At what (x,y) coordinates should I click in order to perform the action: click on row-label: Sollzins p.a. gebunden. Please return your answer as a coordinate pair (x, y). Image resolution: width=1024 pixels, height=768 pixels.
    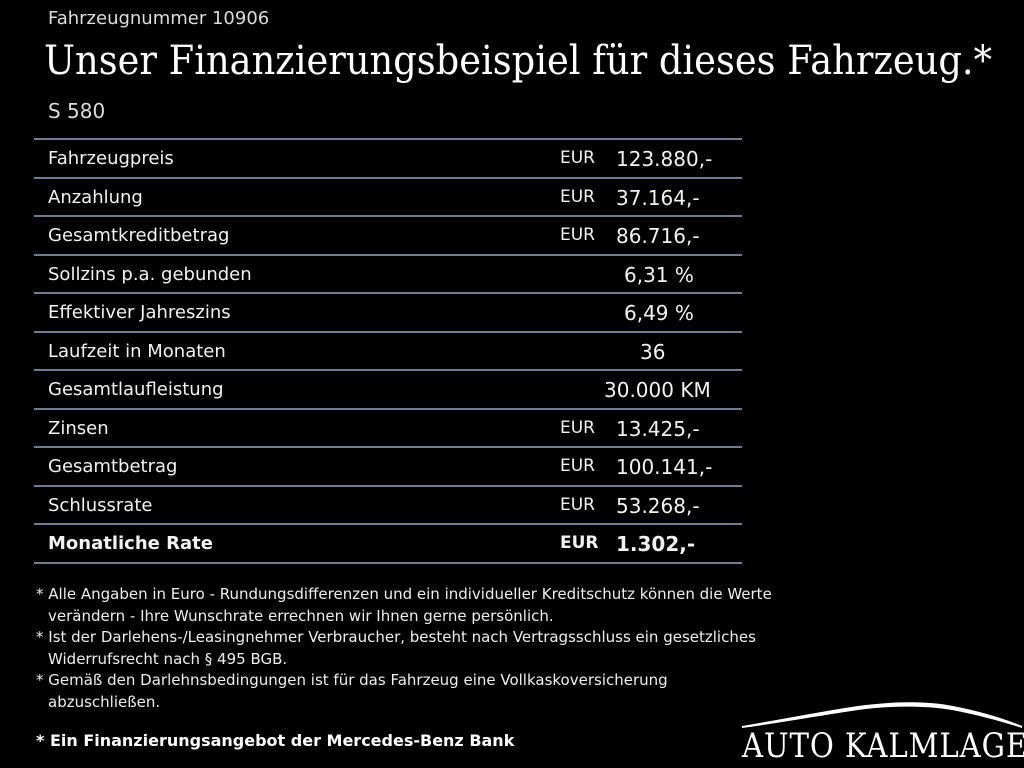
    Looking at the image, I should click on (150, 274).